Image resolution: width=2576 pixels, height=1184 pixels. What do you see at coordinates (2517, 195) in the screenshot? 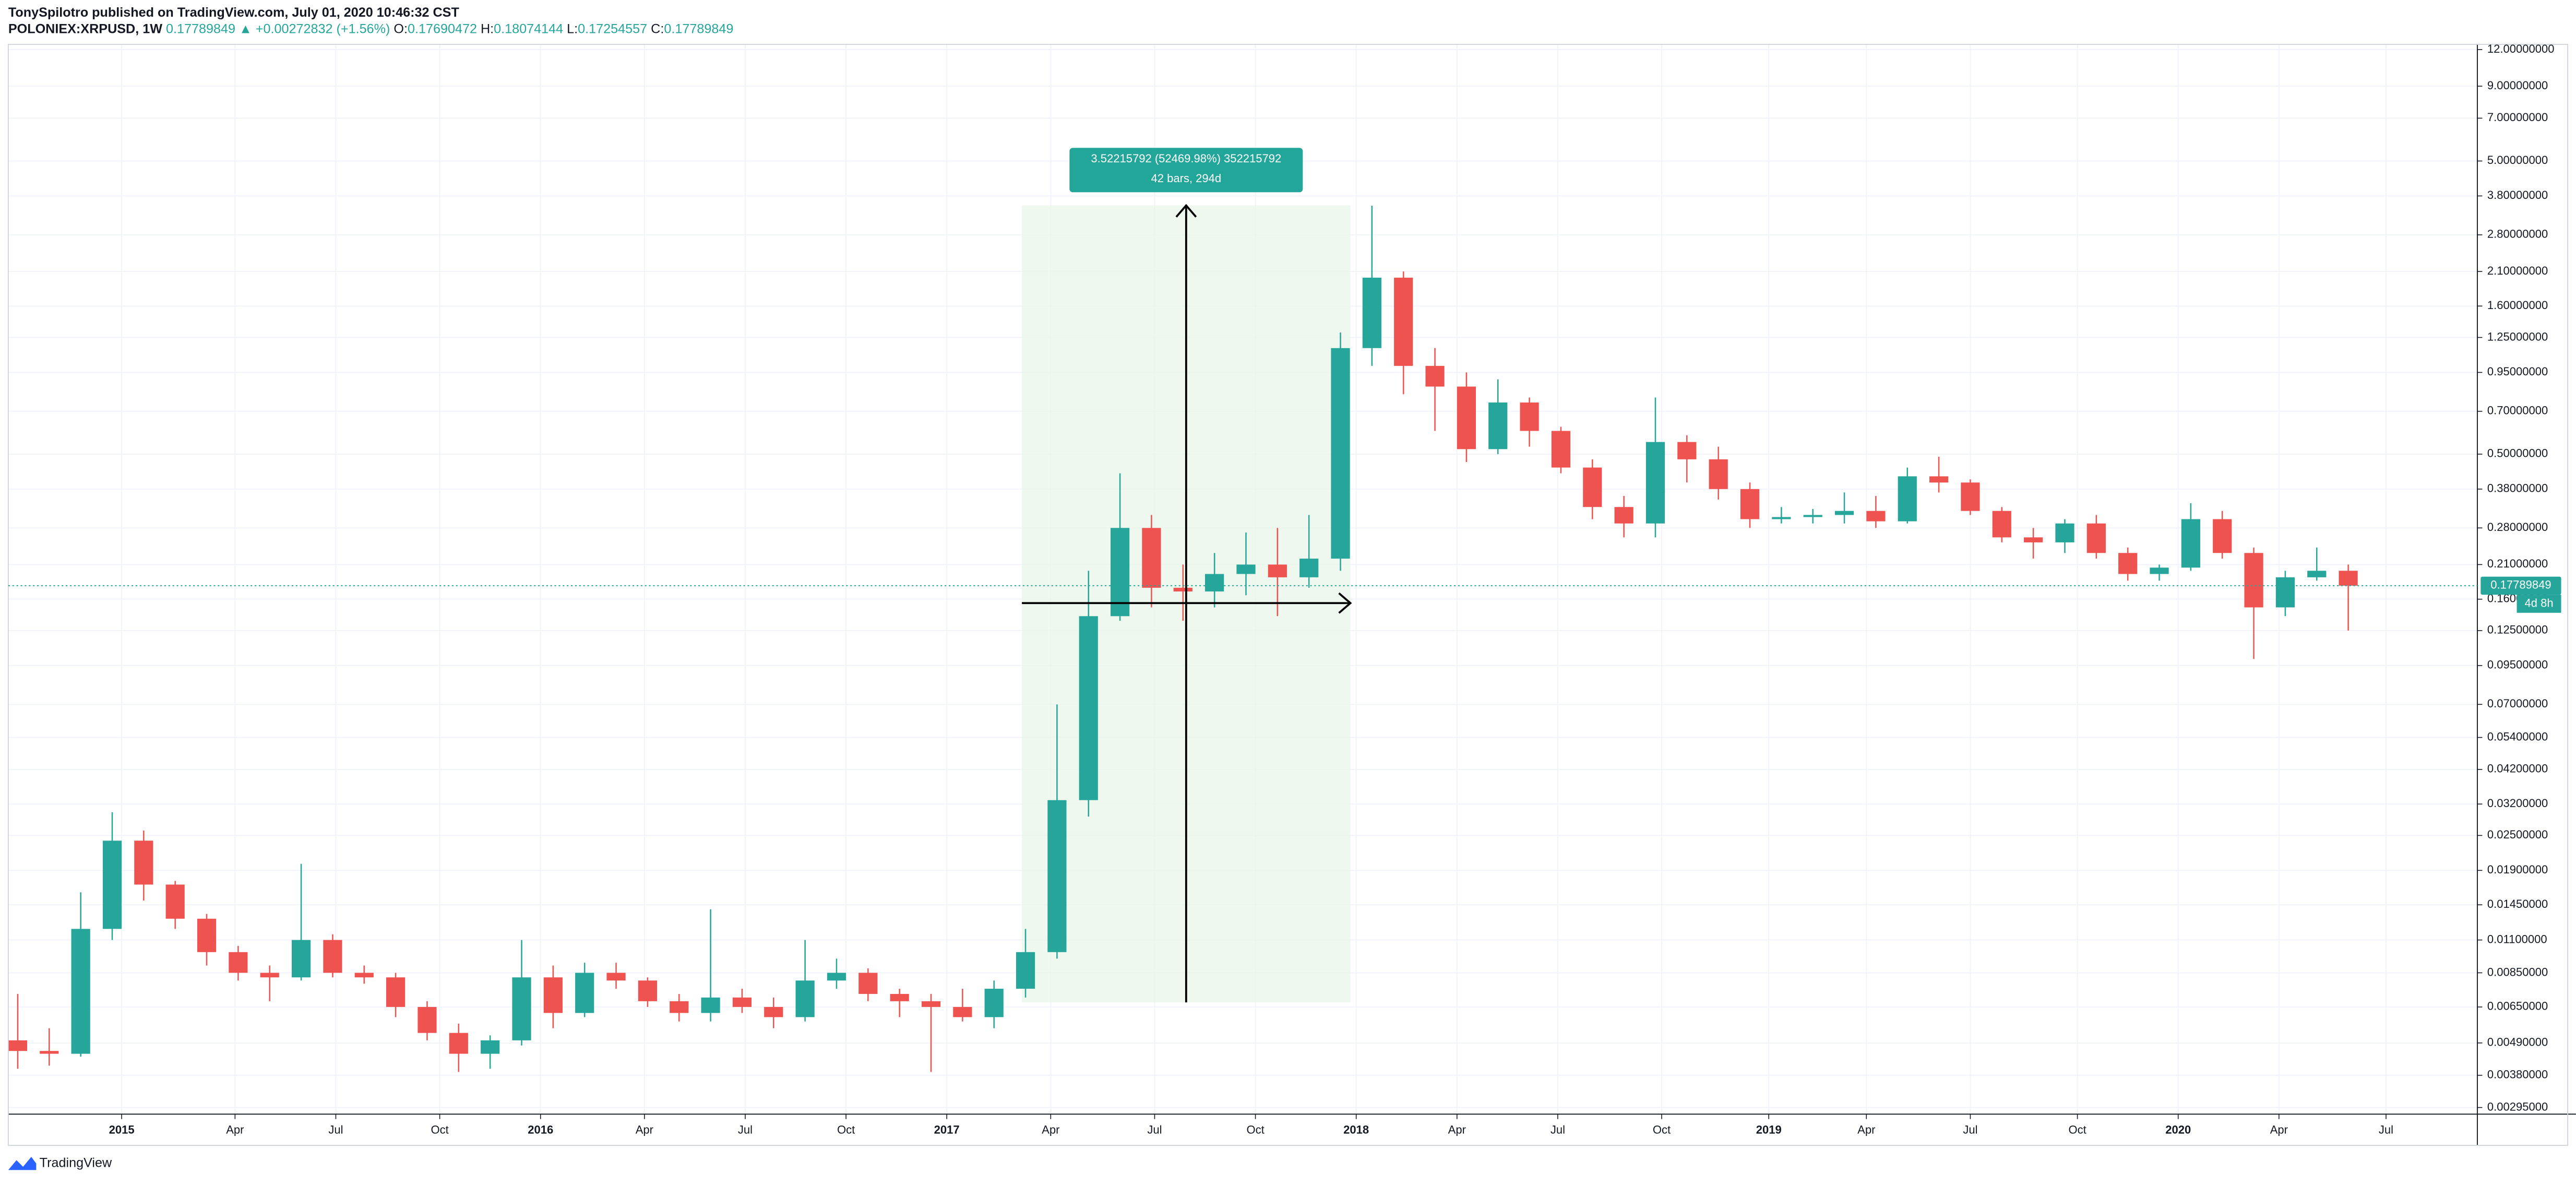
I see `y-tick-label: 3.80000000` at bounding box center [2517, 195].